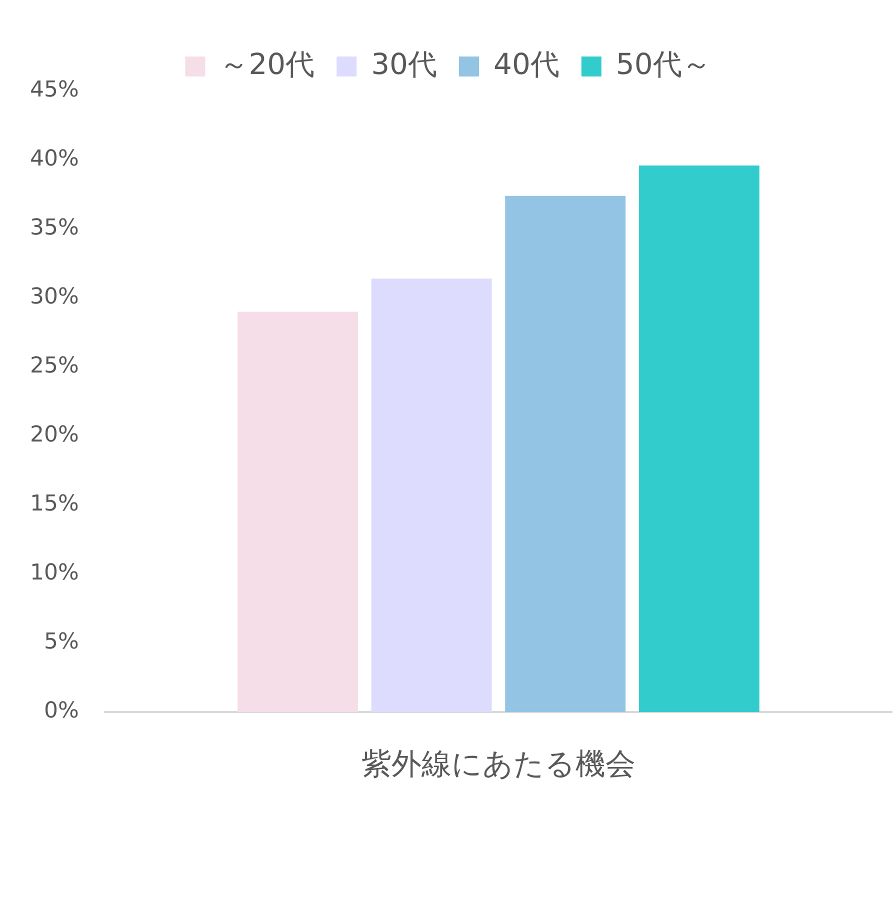 This screenshot has width=896, height=910. I want to click on legend-label: 30代, so click(404, 64).